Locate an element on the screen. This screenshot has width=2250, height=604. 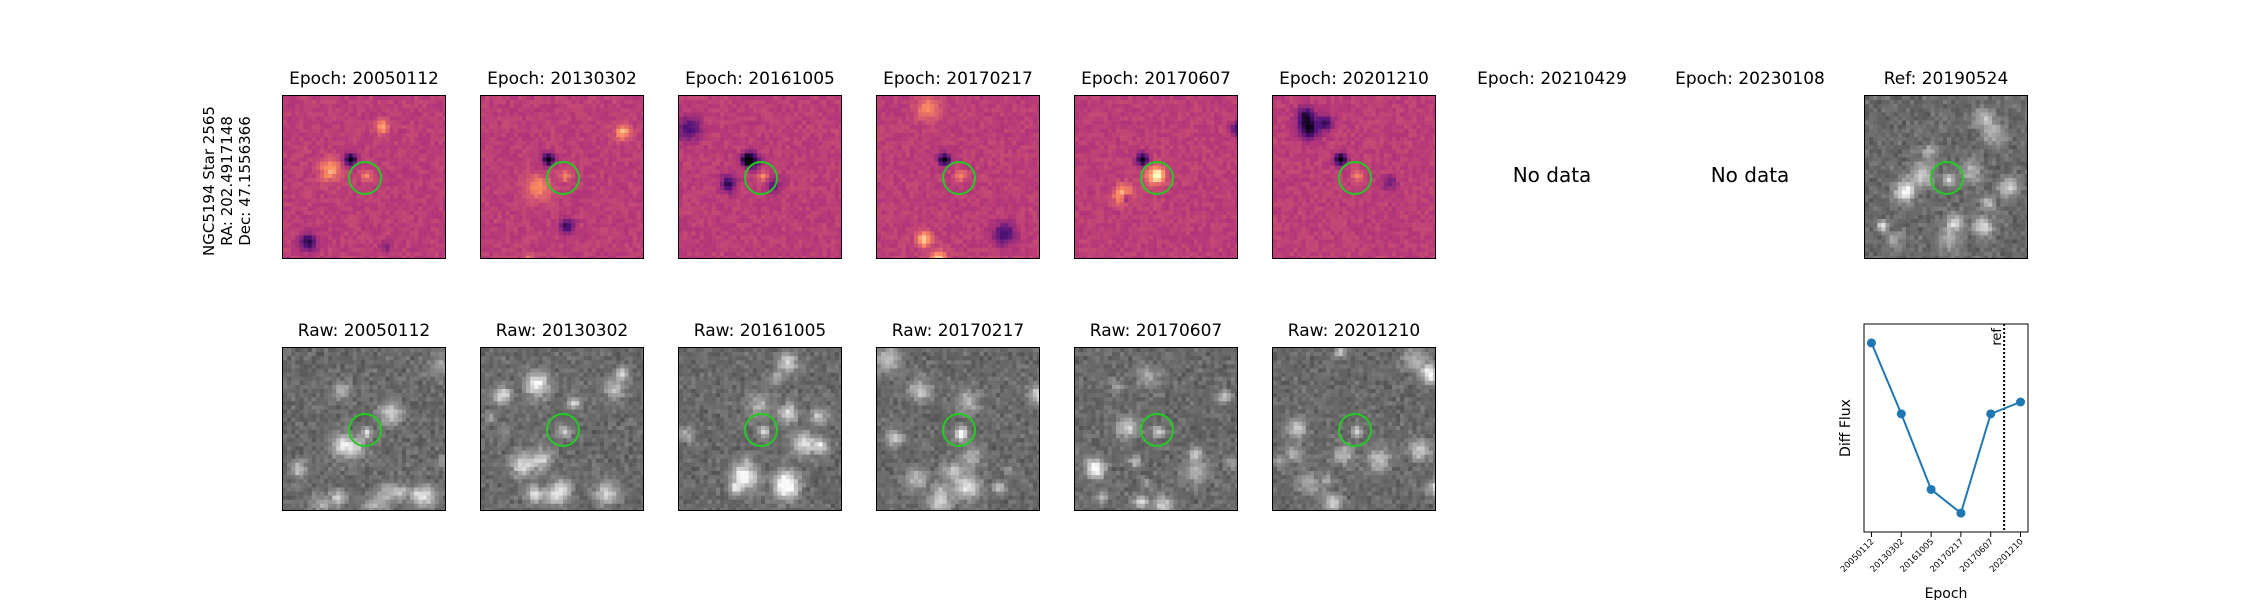
ref-line-label: ref is located at coordinates (1997, 337).